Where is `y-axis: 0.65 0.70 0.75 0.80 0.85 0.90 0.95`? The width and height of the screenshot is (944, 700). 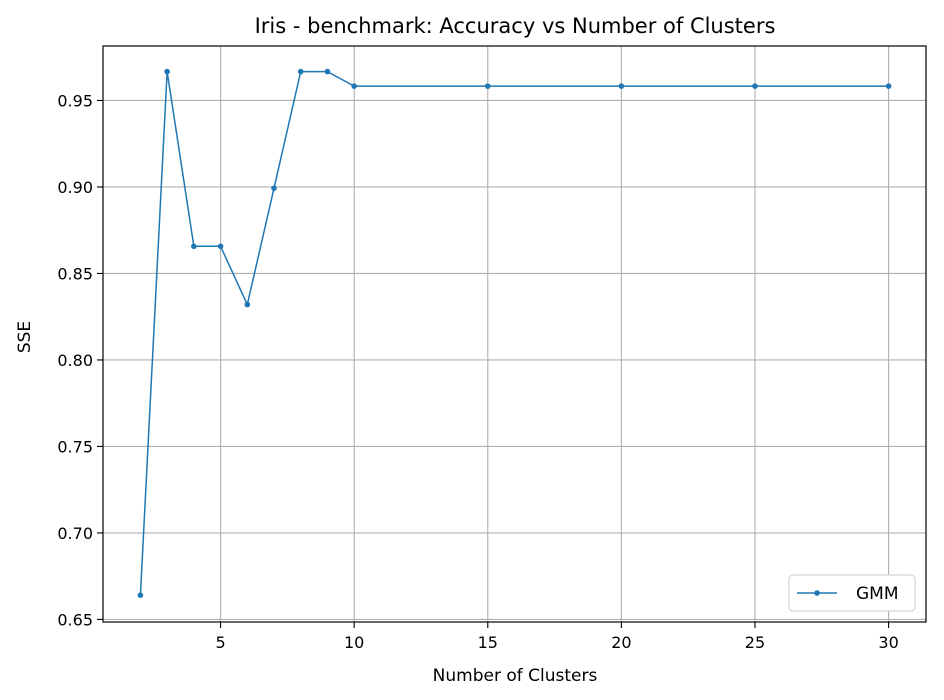
y-axis: 0.65 0.70 0.75 0.80 0.85 0.90 0.95 is located at coordinates (80, 360).